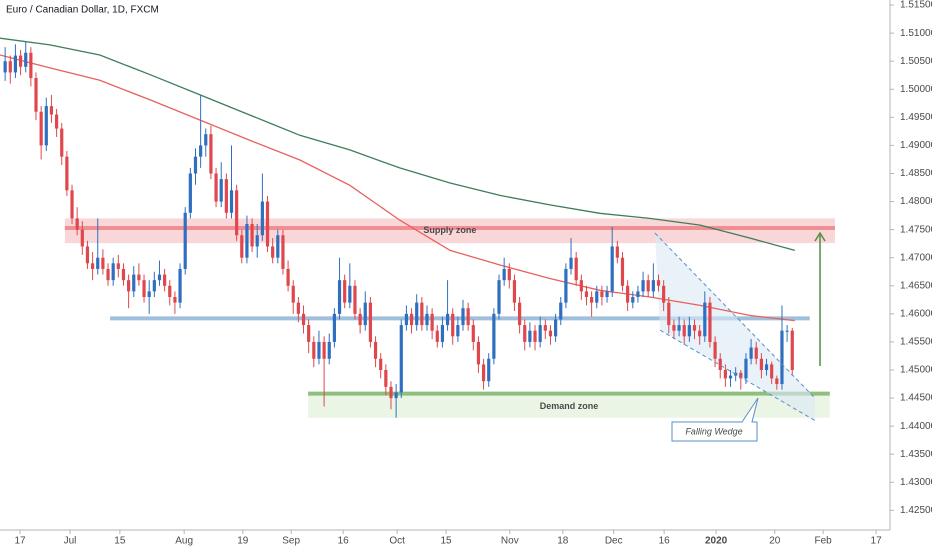 Image resolution: width=932 pixels, height=550 pixels. I want to click on x-tick-label: Nov, so click(510, 541).